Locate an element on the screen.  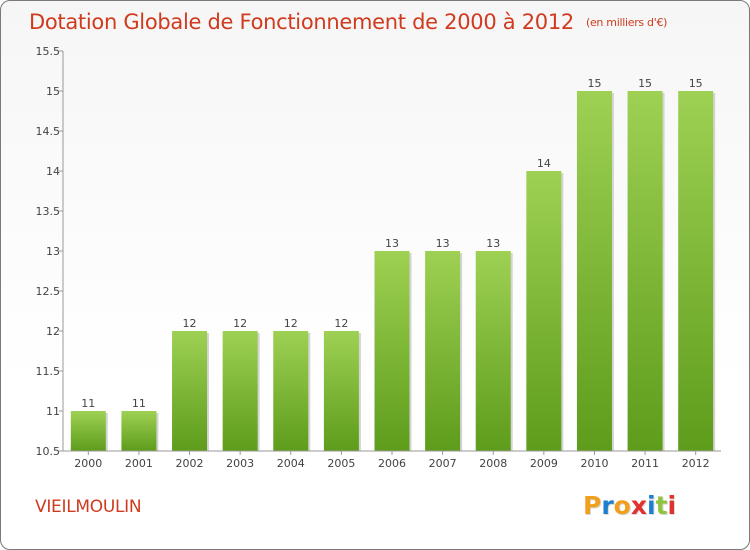
y-tick-label: 12.5 is located at coordinates (48, 291).